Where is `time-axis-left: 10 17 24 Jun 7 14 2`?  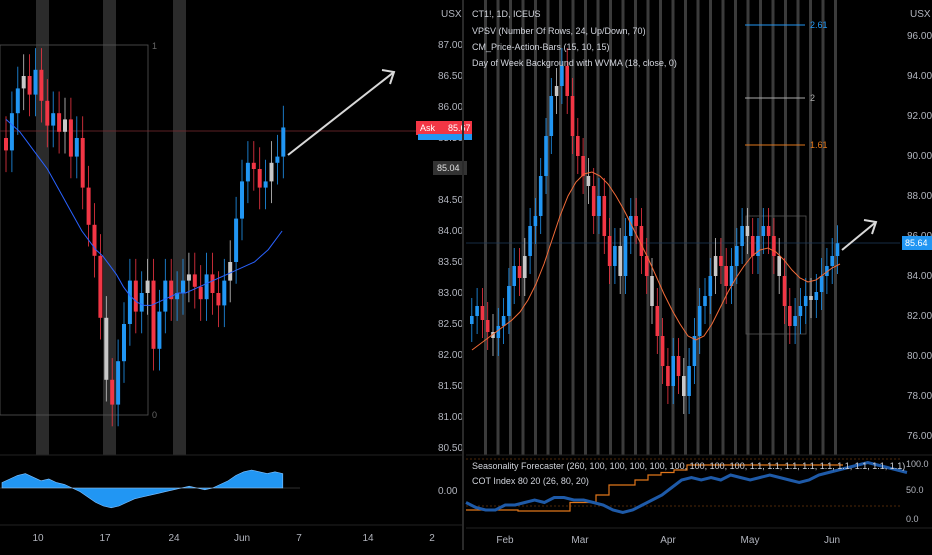
time-axis-left: 10 17 24 Jun 7 14 2 is located at coordinates (233, 538).